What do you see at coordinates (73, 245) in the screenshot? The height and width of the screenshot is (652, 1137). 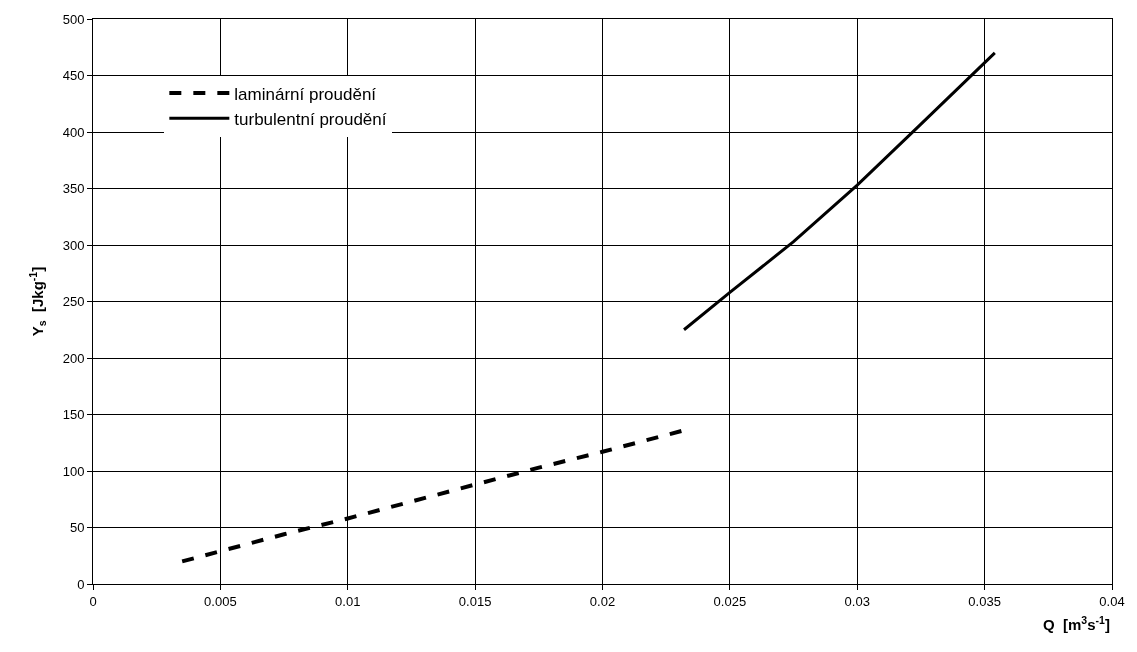 I see `y-tick-label: 300` at bounding box center [73, 245].